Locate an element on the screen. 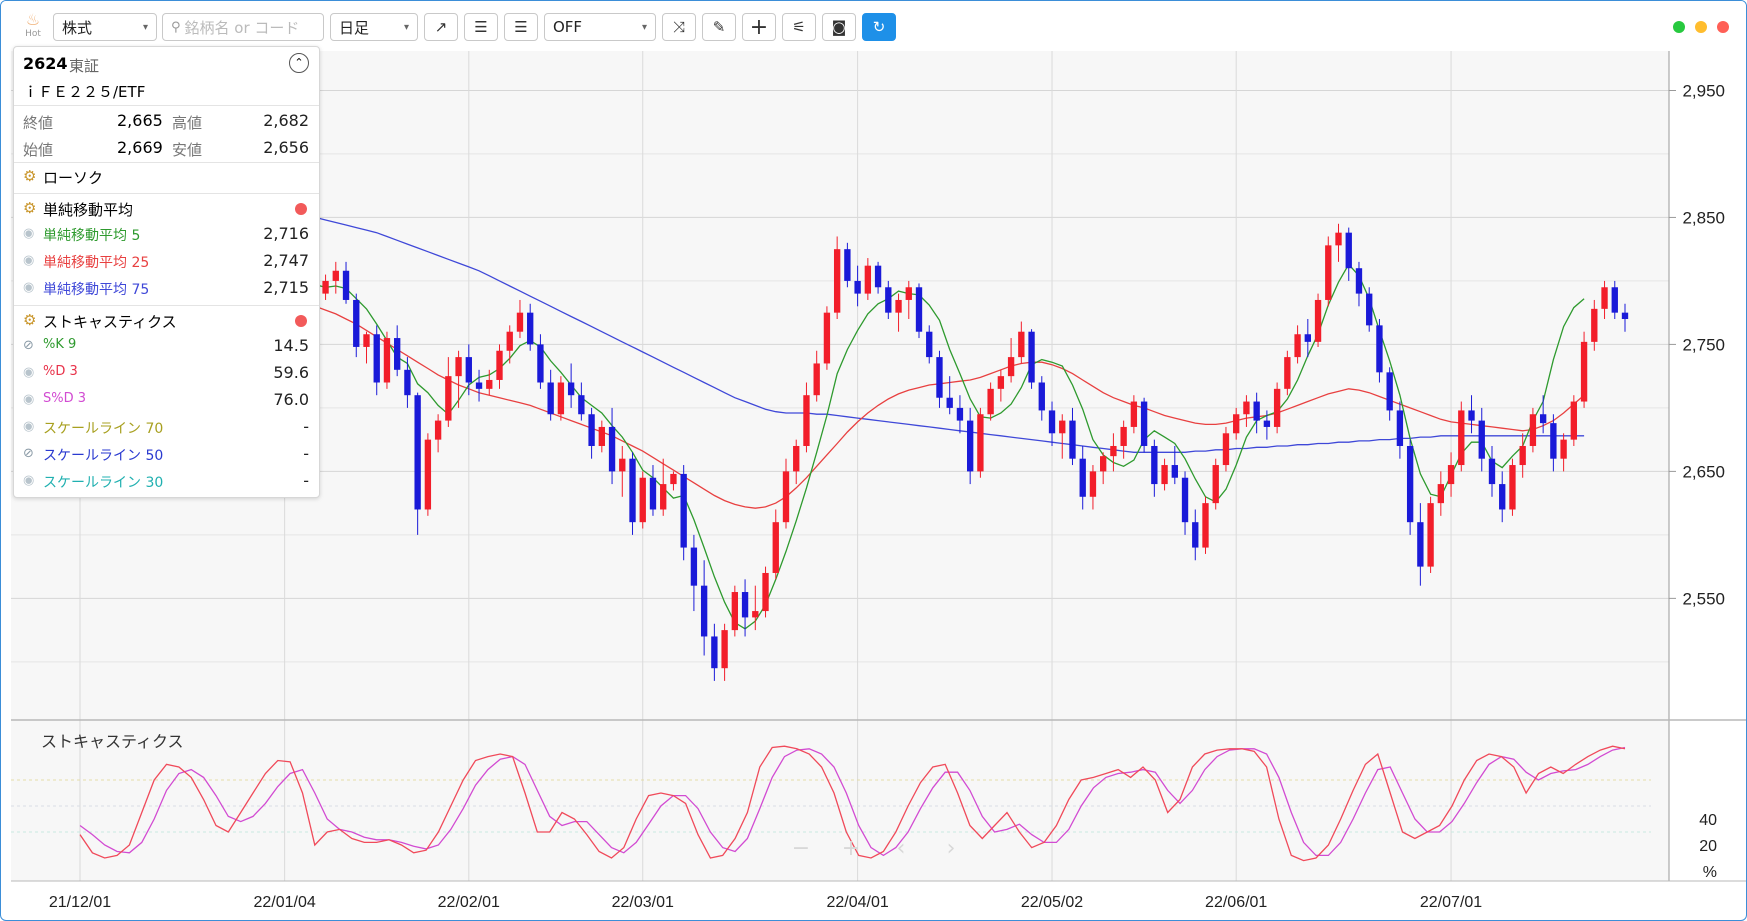  zoom-out-icon: − is located at coordinates (801, 848).